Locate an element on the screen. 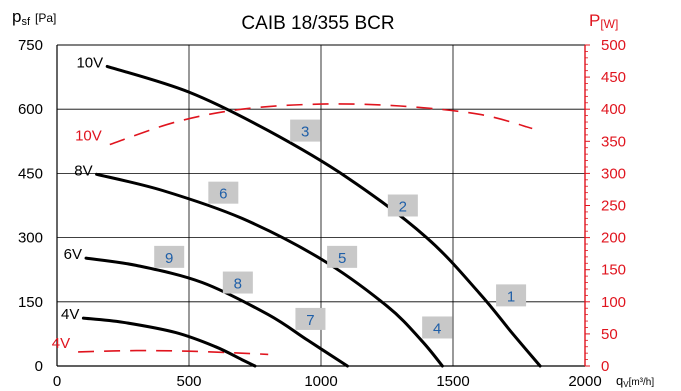 The width and height of the screenshot is (681, 391). y-right-tick-label: 300 is located at coordinates (613, 173).